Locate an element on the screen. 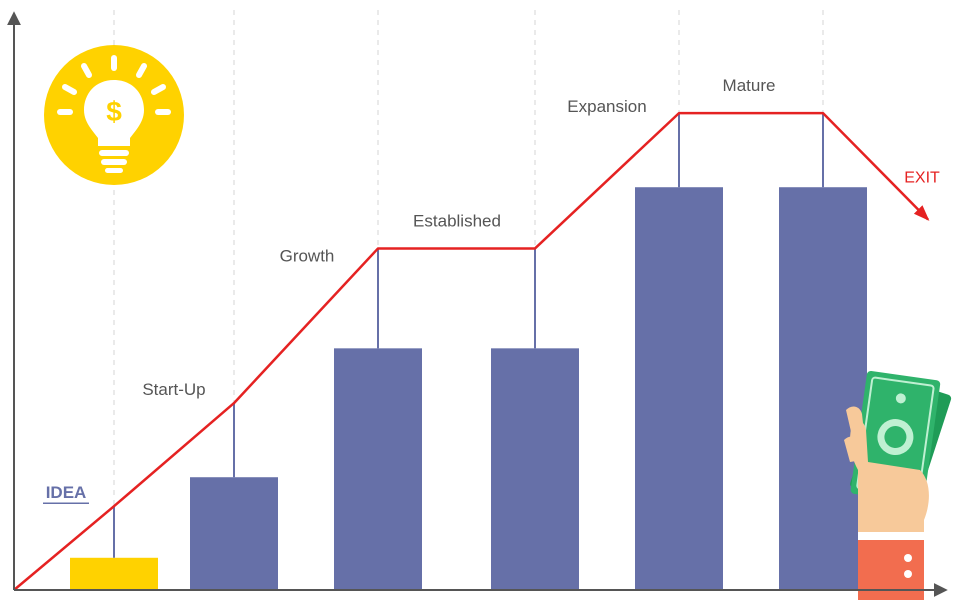  bar-idea is located at coordinates (114, 573).